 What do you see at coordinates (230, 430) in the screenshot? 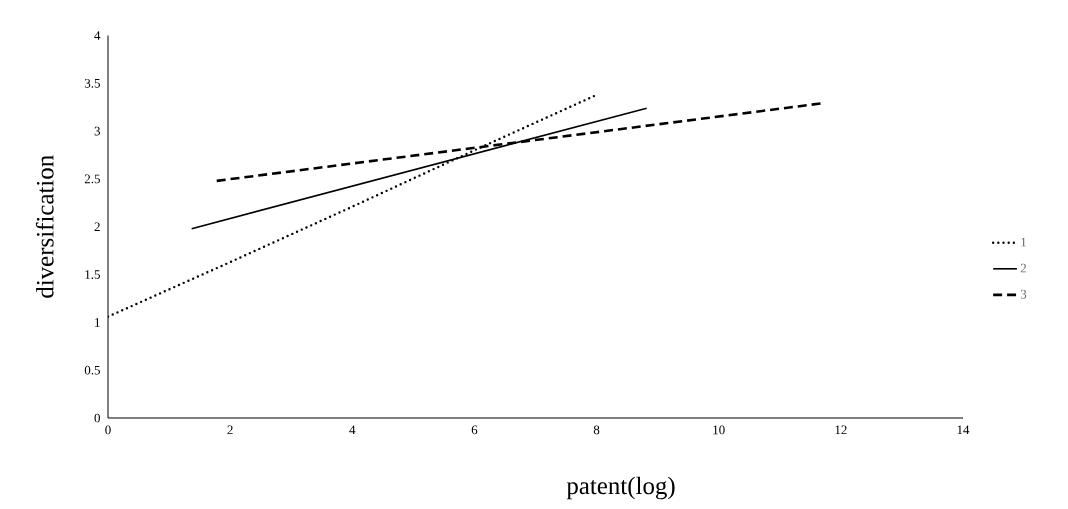
I see `x-tick-label: 2` at bounding box center [230, 430].